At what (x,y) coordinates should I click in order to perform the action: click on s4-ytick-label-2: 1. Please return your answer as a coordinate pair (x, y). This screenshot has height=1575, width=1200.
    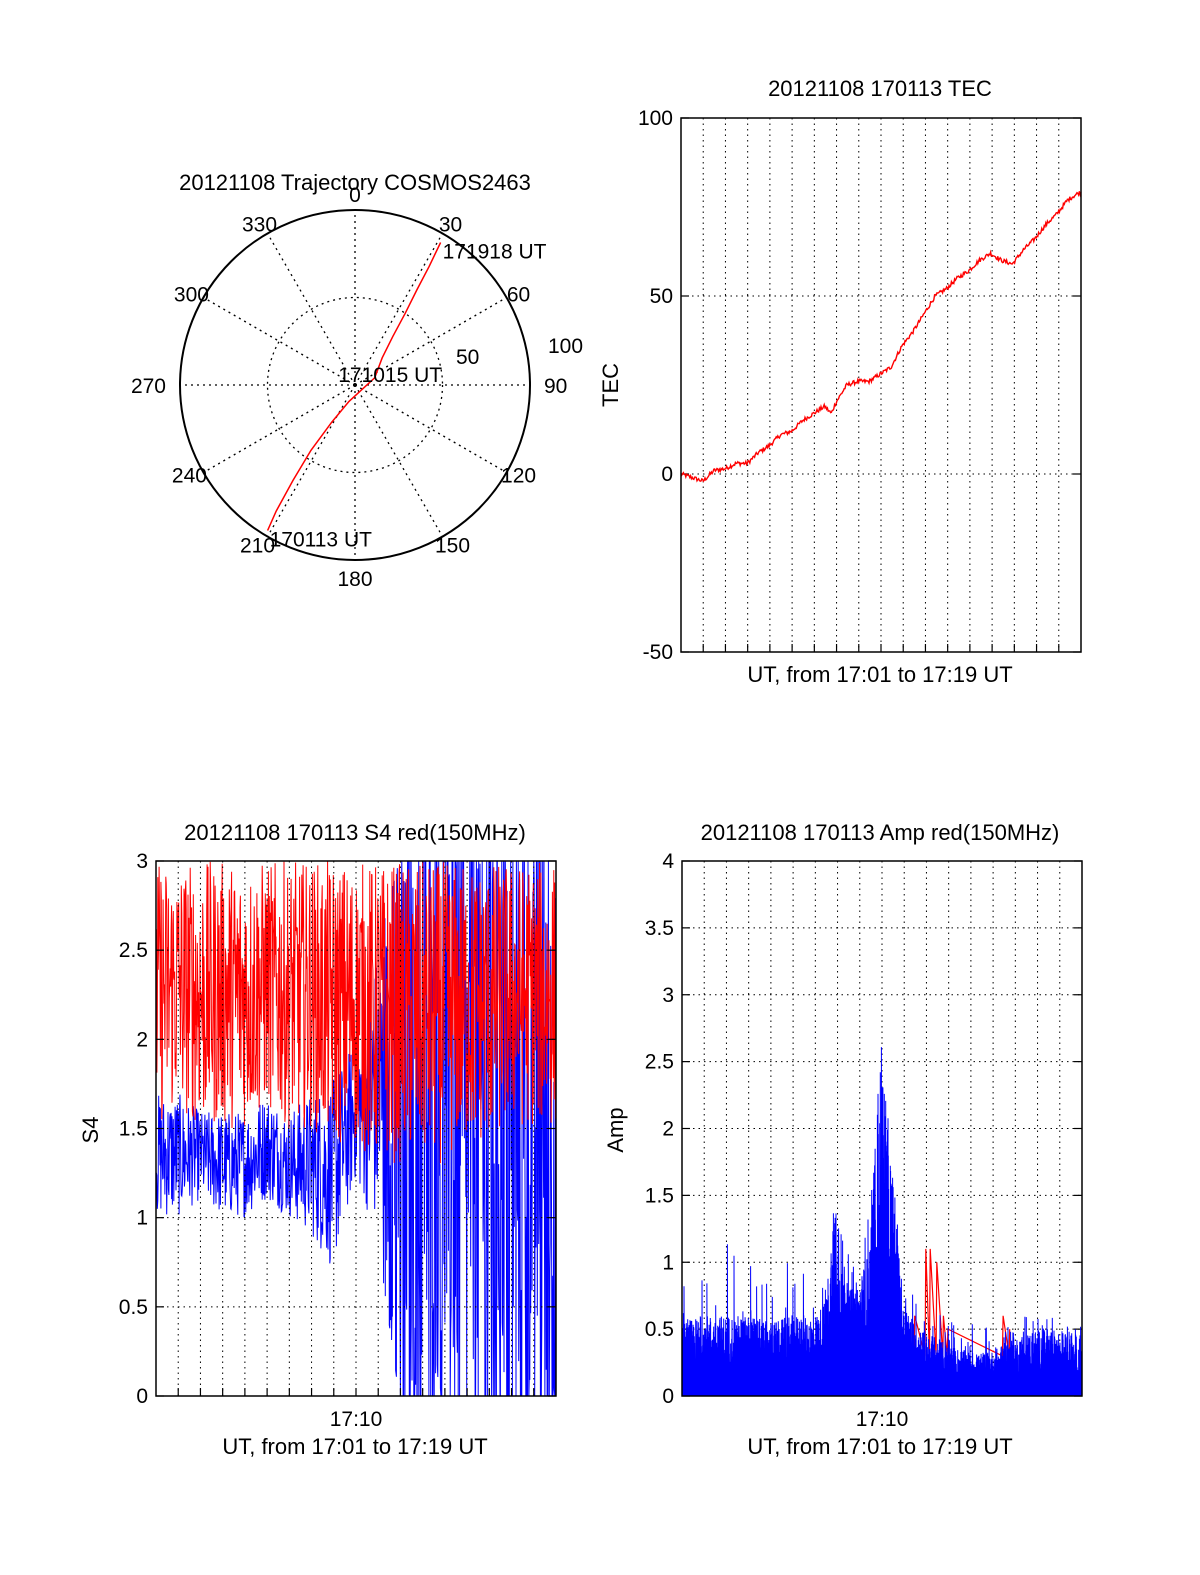
    Looking at the image, I should click on (142, 1218).